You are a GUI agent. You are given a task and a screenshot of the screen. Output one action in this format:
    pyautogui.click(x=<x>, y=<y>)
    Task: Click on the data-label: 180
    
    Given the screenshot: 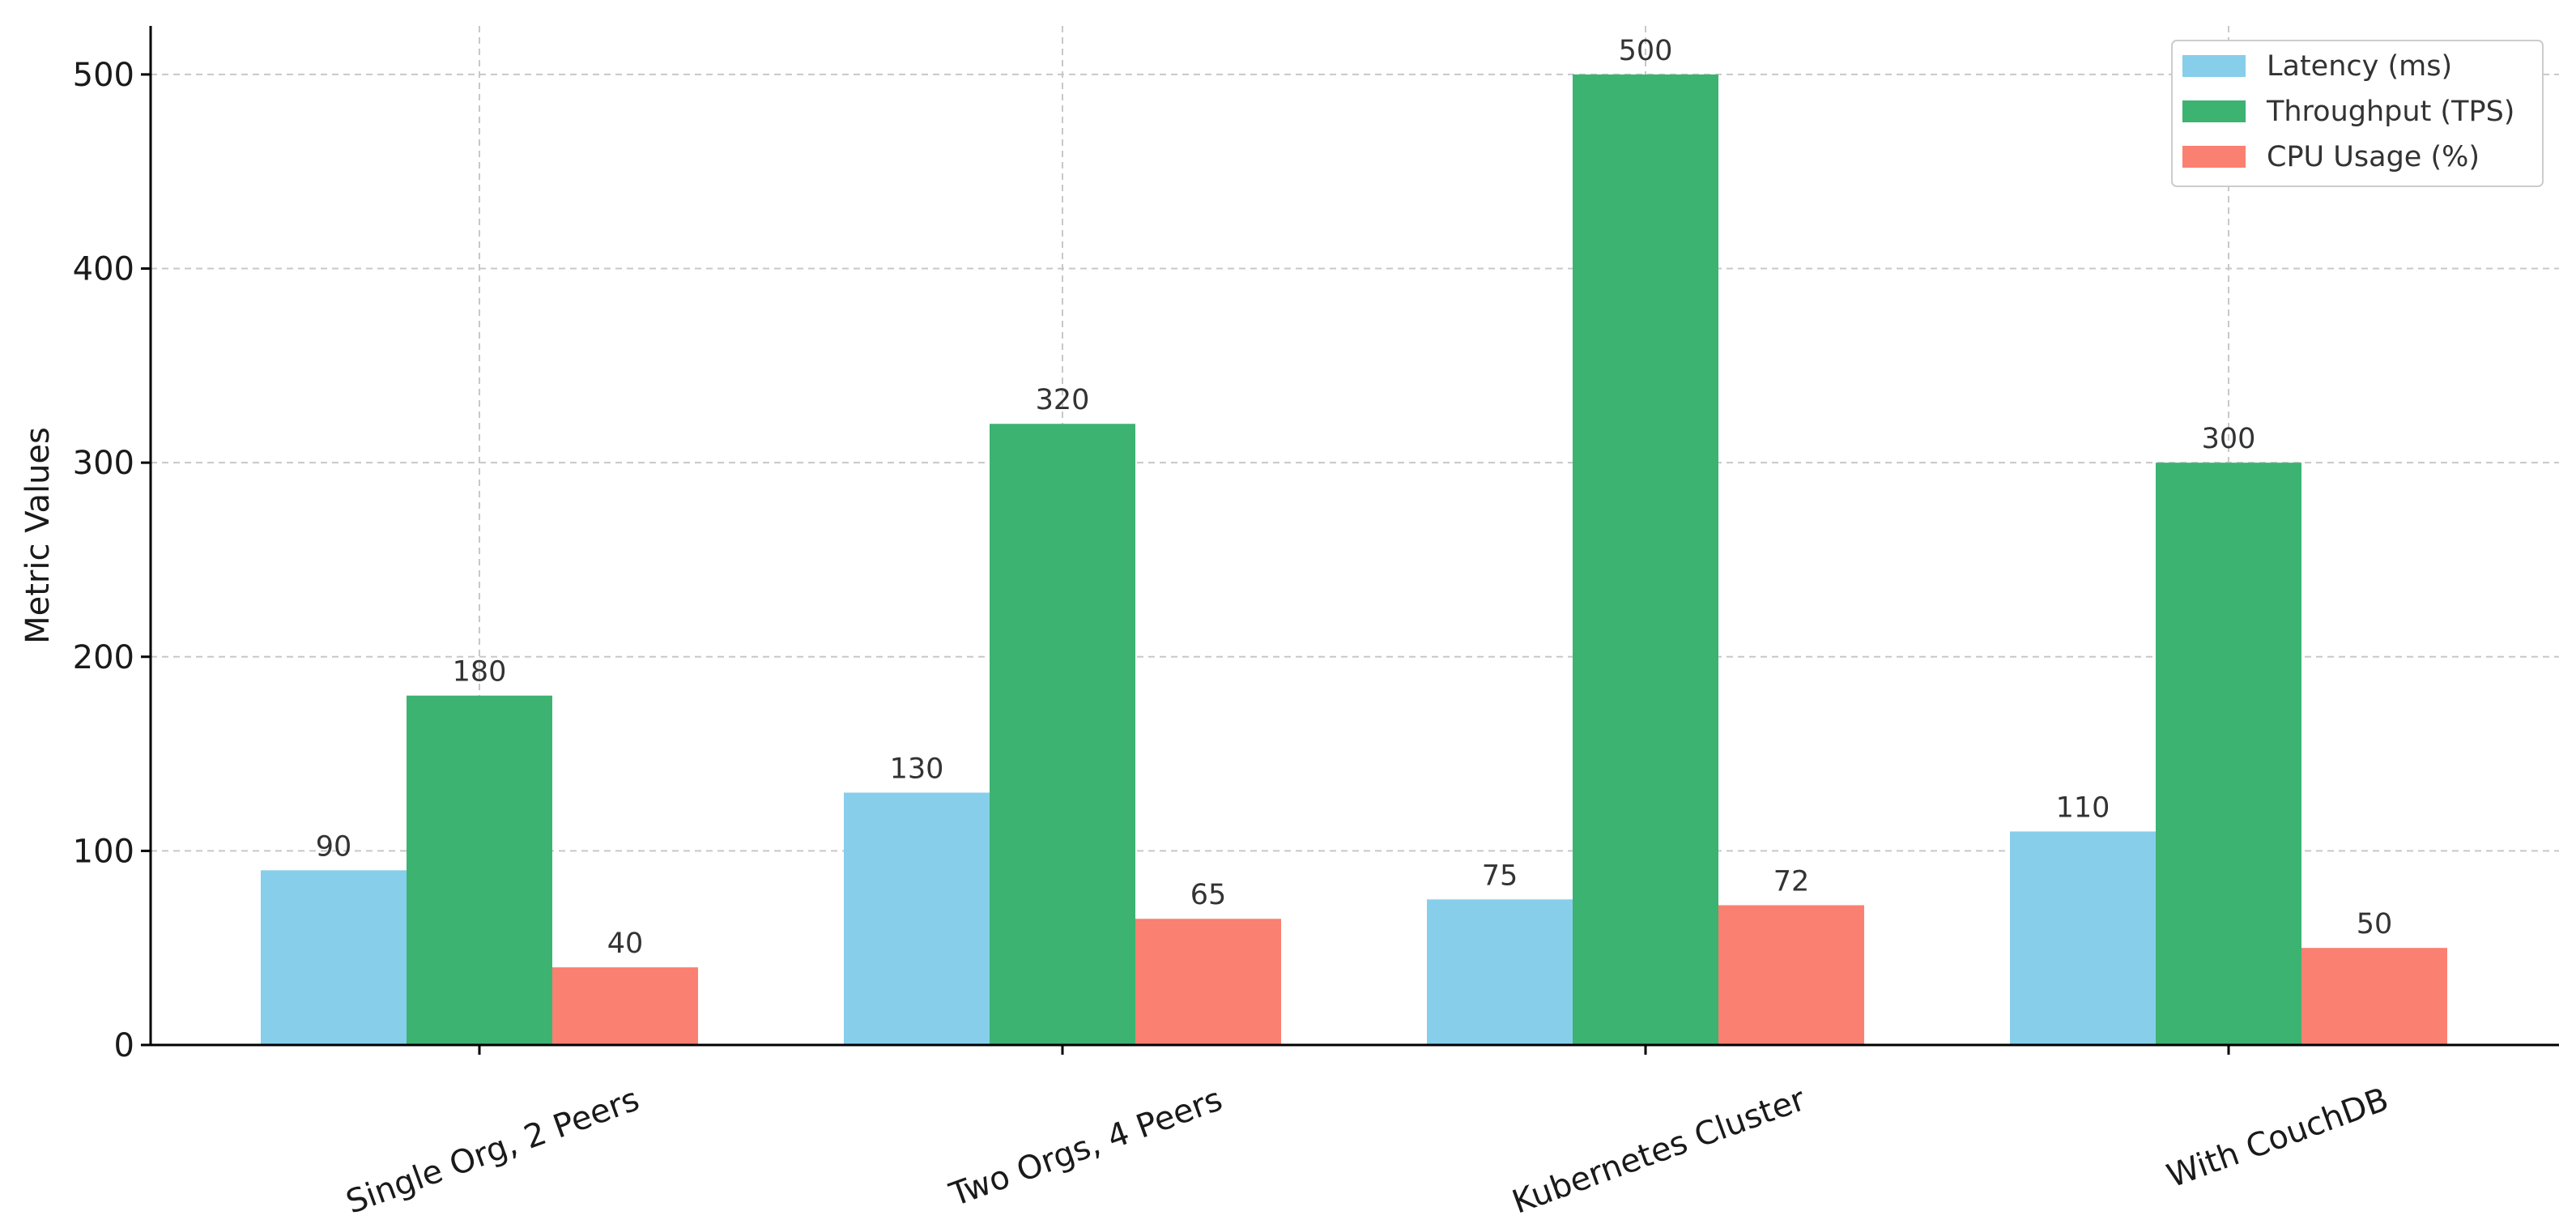 What is the action you would take?
    pyautogui.click(x=480, y=673)
    